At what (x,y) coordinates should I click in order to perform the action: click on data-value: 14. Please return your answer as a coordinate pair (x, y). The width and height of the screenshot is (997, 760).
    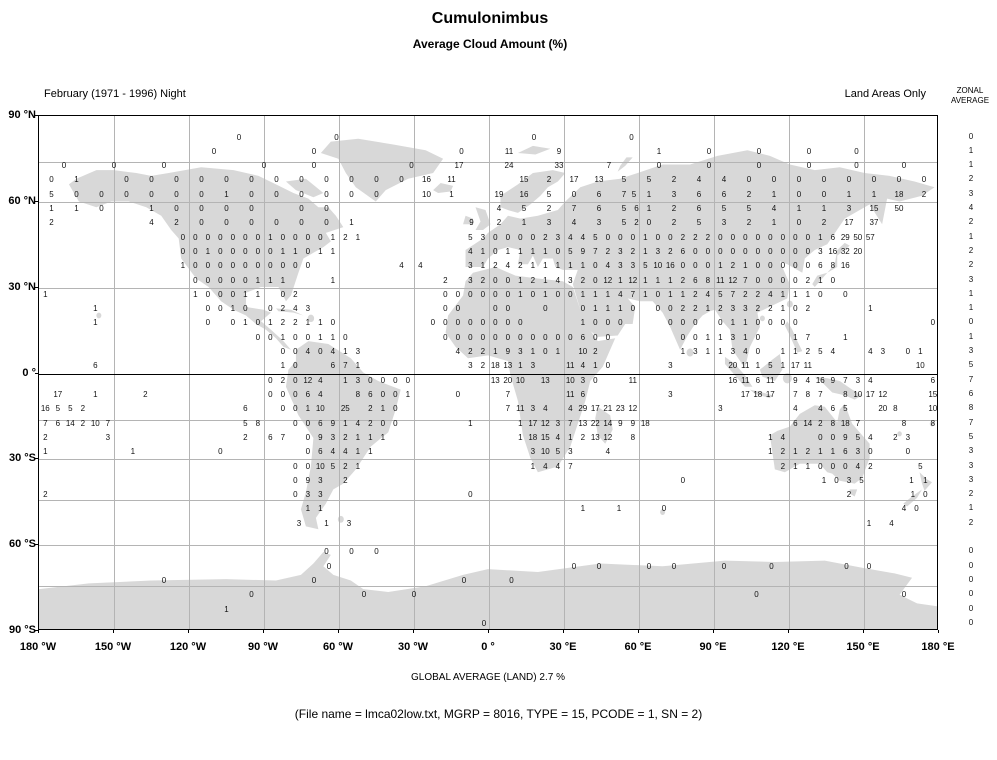
    Looking at the image, I should click on (70, 423).